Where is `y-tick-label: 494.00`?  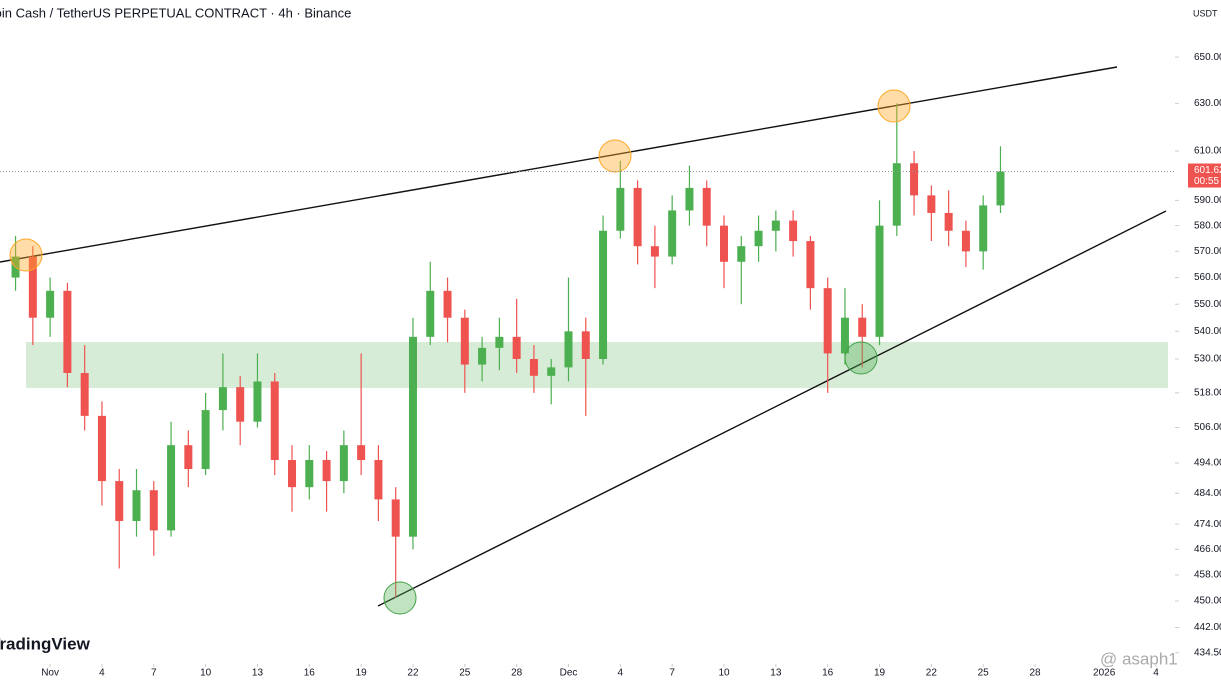 y-tick-label: 494.00 is located at coordinates (1207, 463).